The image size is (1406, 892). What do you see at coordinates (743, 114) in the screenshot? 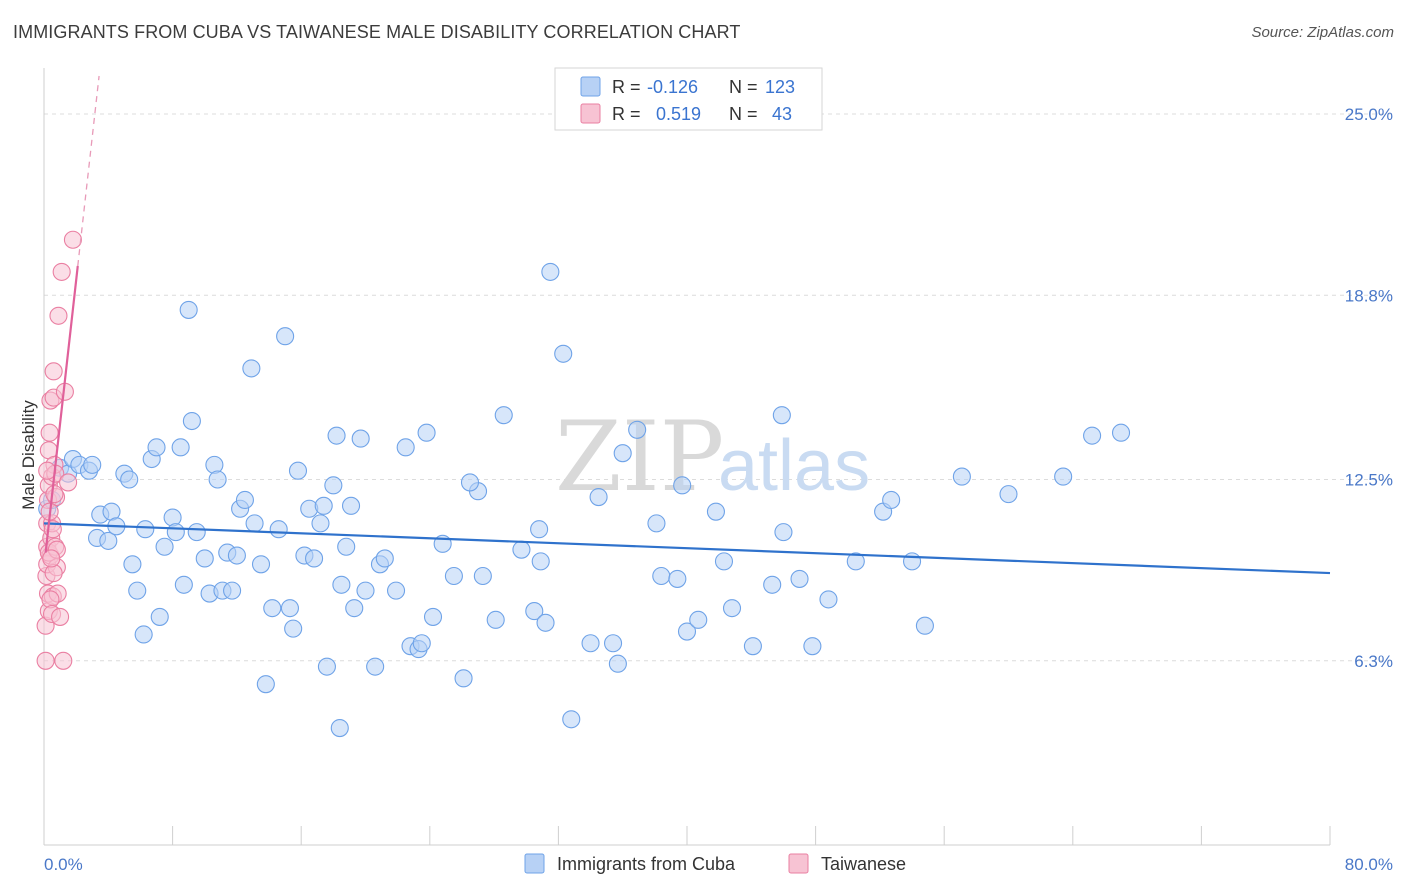
I see `legend-n-label-taiwanese: N =` at bounding box center [743, 114].